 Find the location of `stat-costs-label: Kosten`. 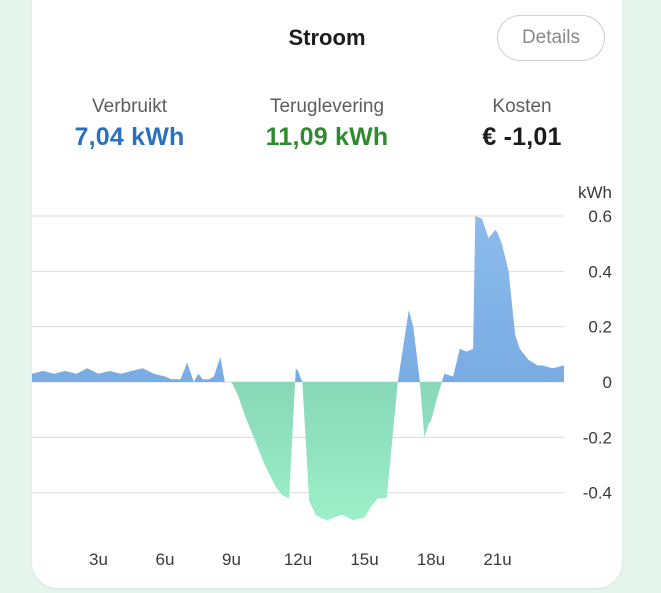

stat-costs-label: Kosten is located at coordinates (522, 106).